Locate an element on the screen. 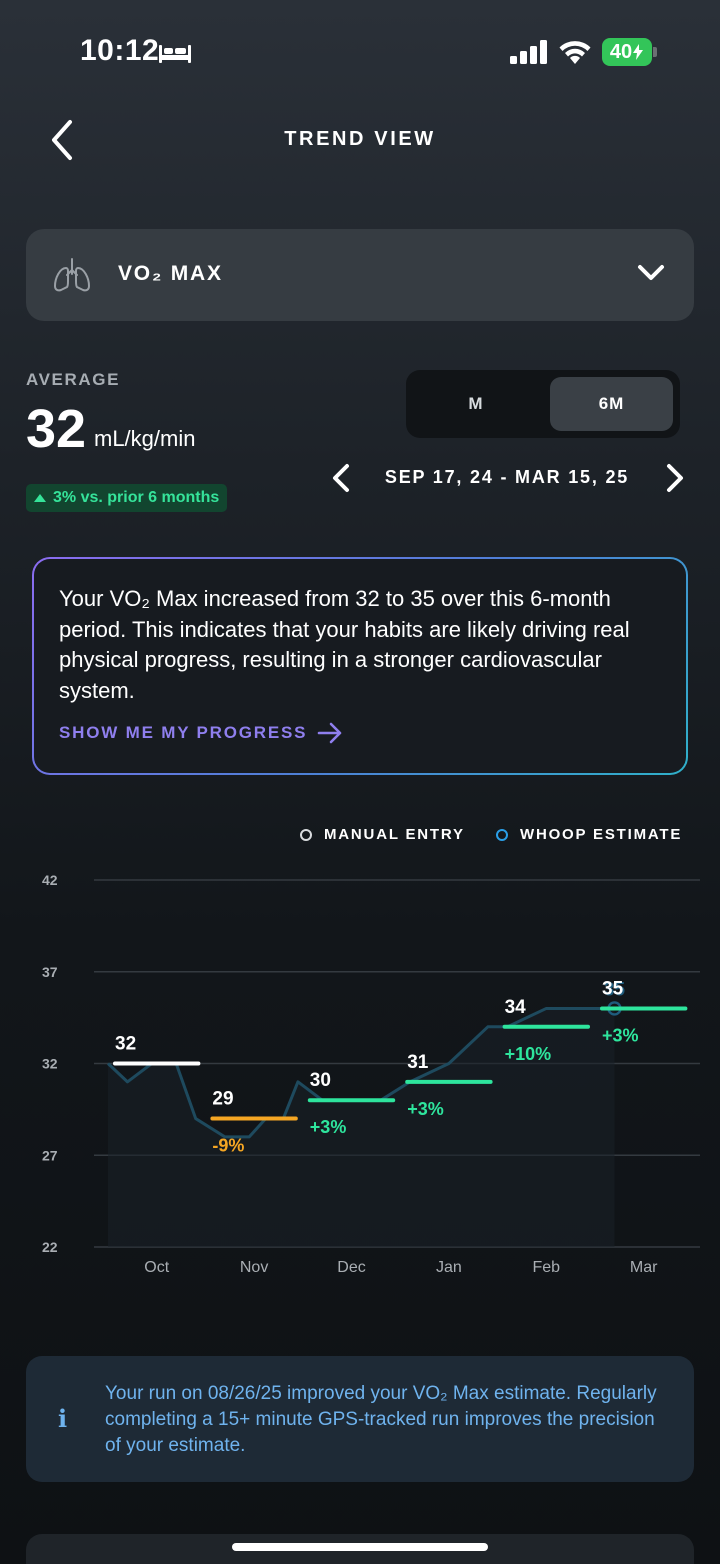 This screenshot has width=720, height=1564. date-range: SEP 17, 24 - MAR 15, 25 is located at coordinates (507, 477).